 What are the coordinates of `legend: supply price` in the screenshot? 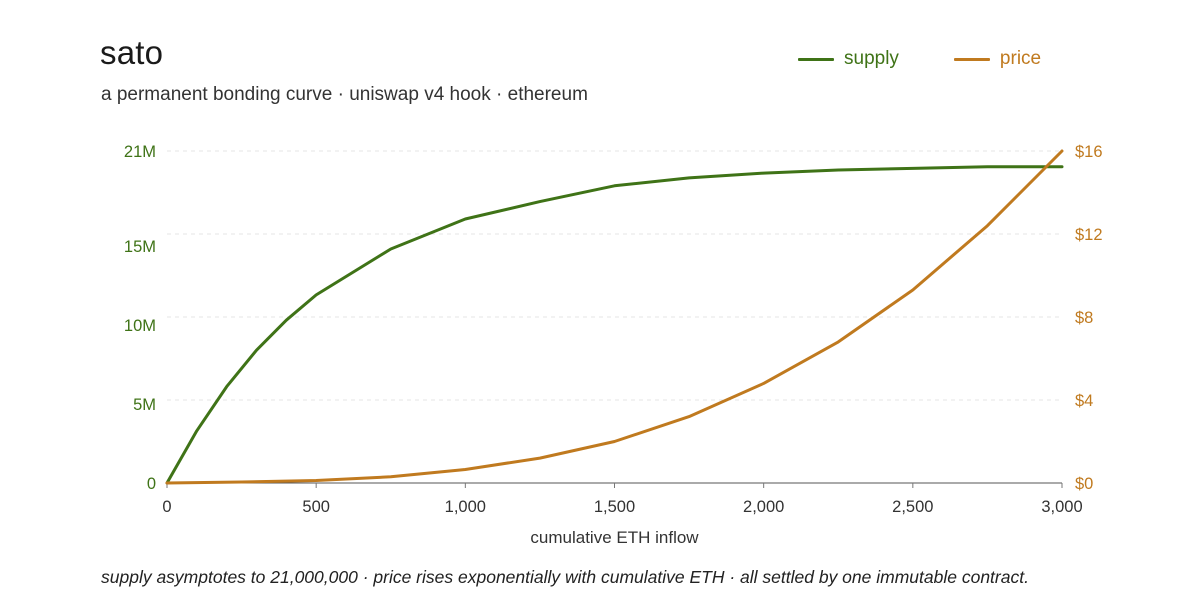 It's located at (947, 59).